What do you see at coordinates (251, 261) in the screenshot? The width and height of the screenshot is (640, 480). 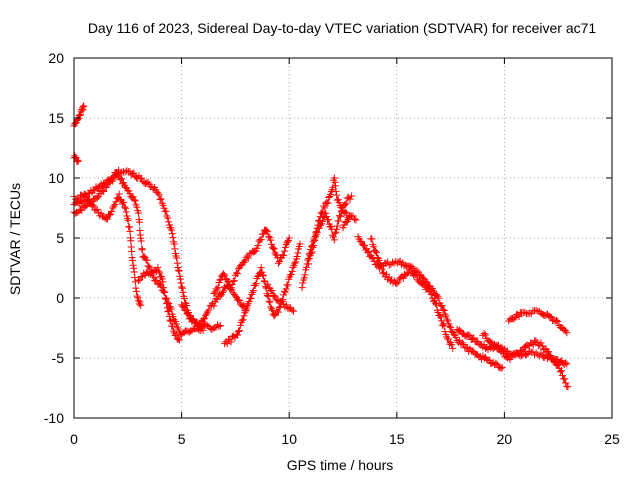 I see `series-arc-f` at bounding box center [251, 261].